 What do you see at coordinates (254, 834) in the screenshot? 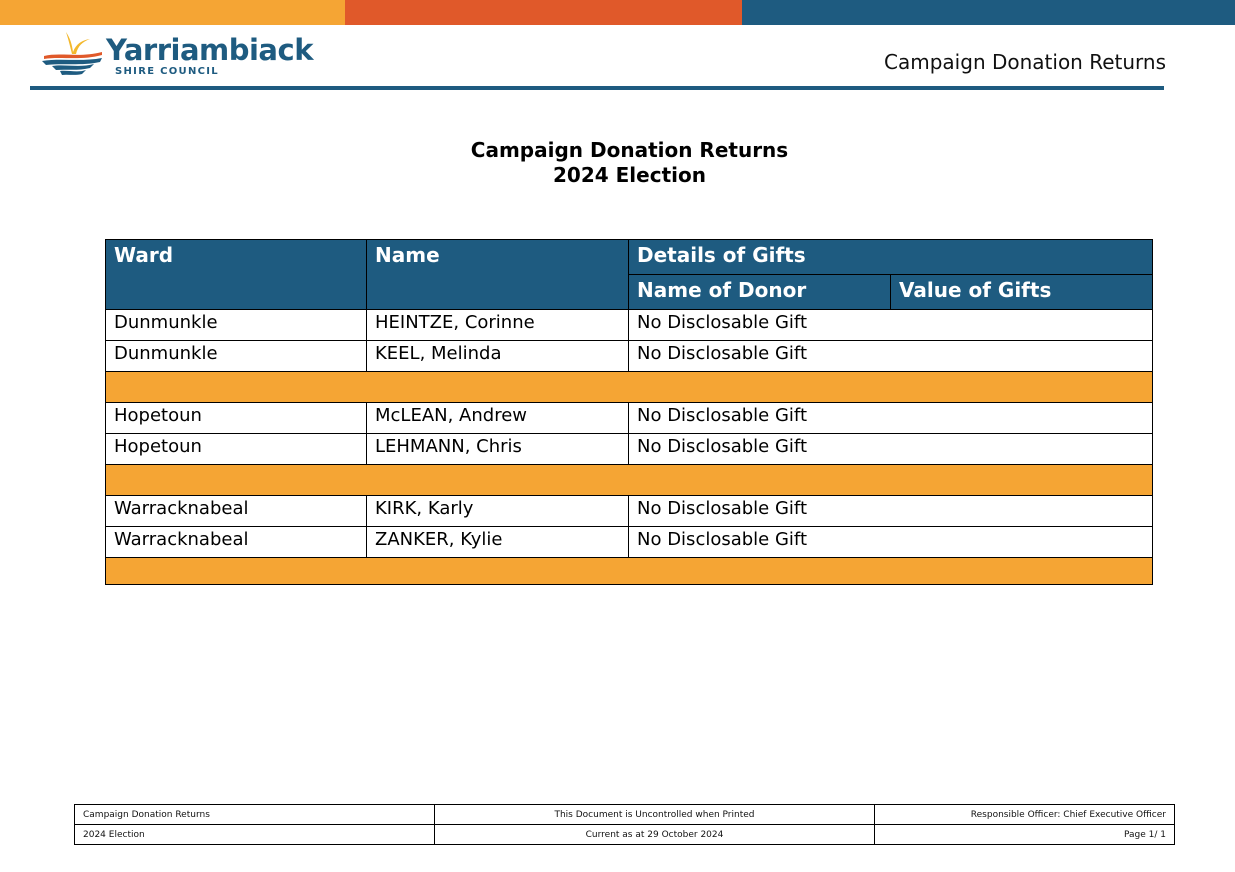
I see `footer-election: 2024 Election` at bounding box center [254, 834].